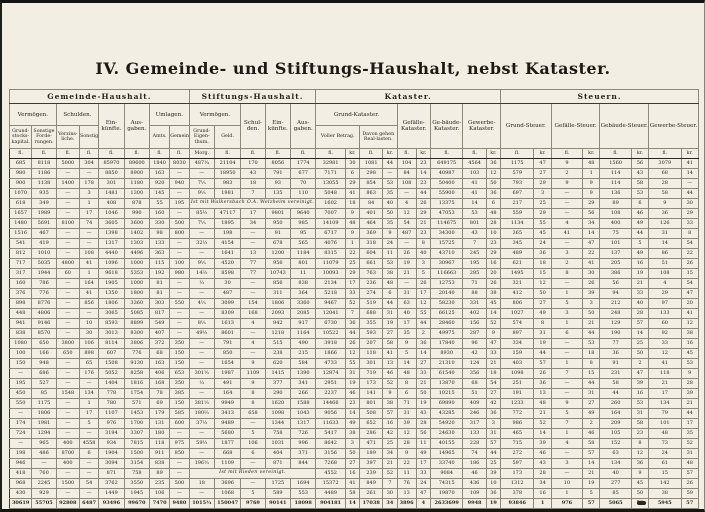 This screenshot has width=705, height=512. I want to click on table-cell: 1138, so click(44, 183).